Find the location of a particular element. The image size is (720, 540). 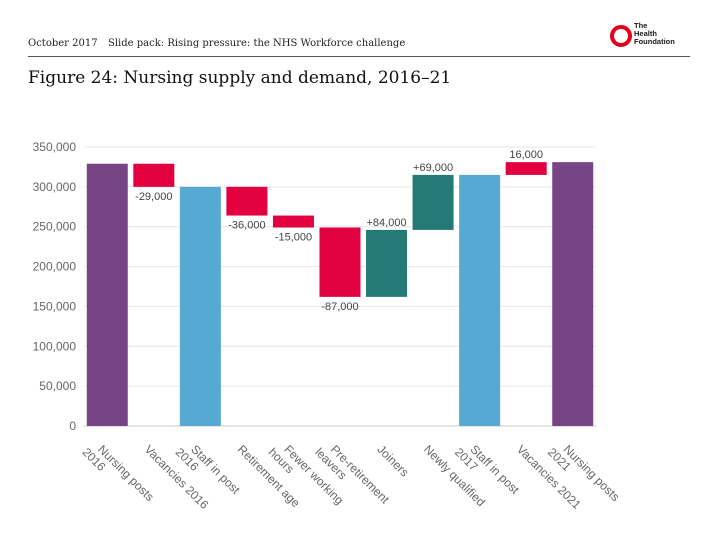

bar-newly-qualified is located at coordinates (433, 202).